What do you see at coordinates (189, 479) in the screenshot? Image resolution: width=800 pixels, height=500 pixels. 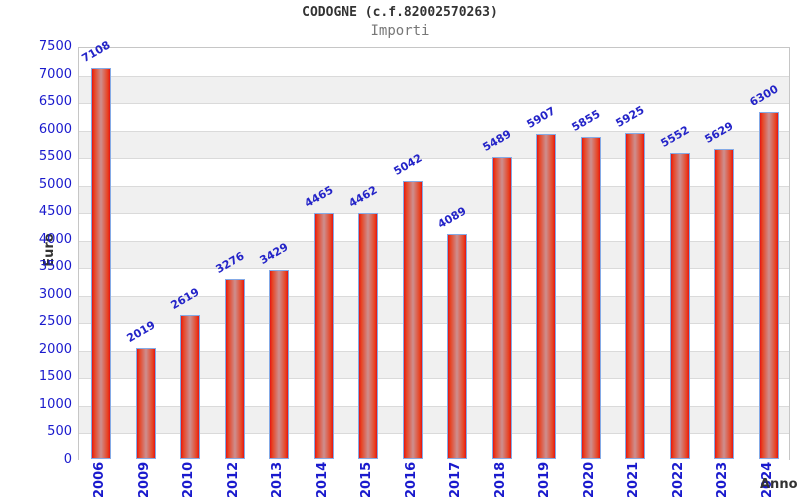 I see `x-tick-label: 2010` at bounding box center [189, 479].